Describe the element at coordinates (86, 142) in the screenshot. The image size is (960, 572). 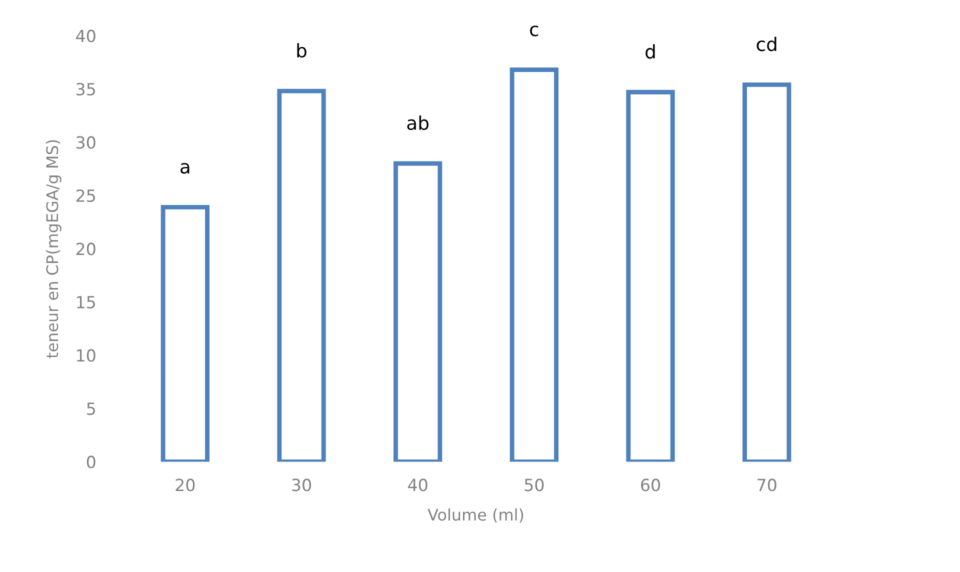
I see `y-tick-label: 30` at that location.